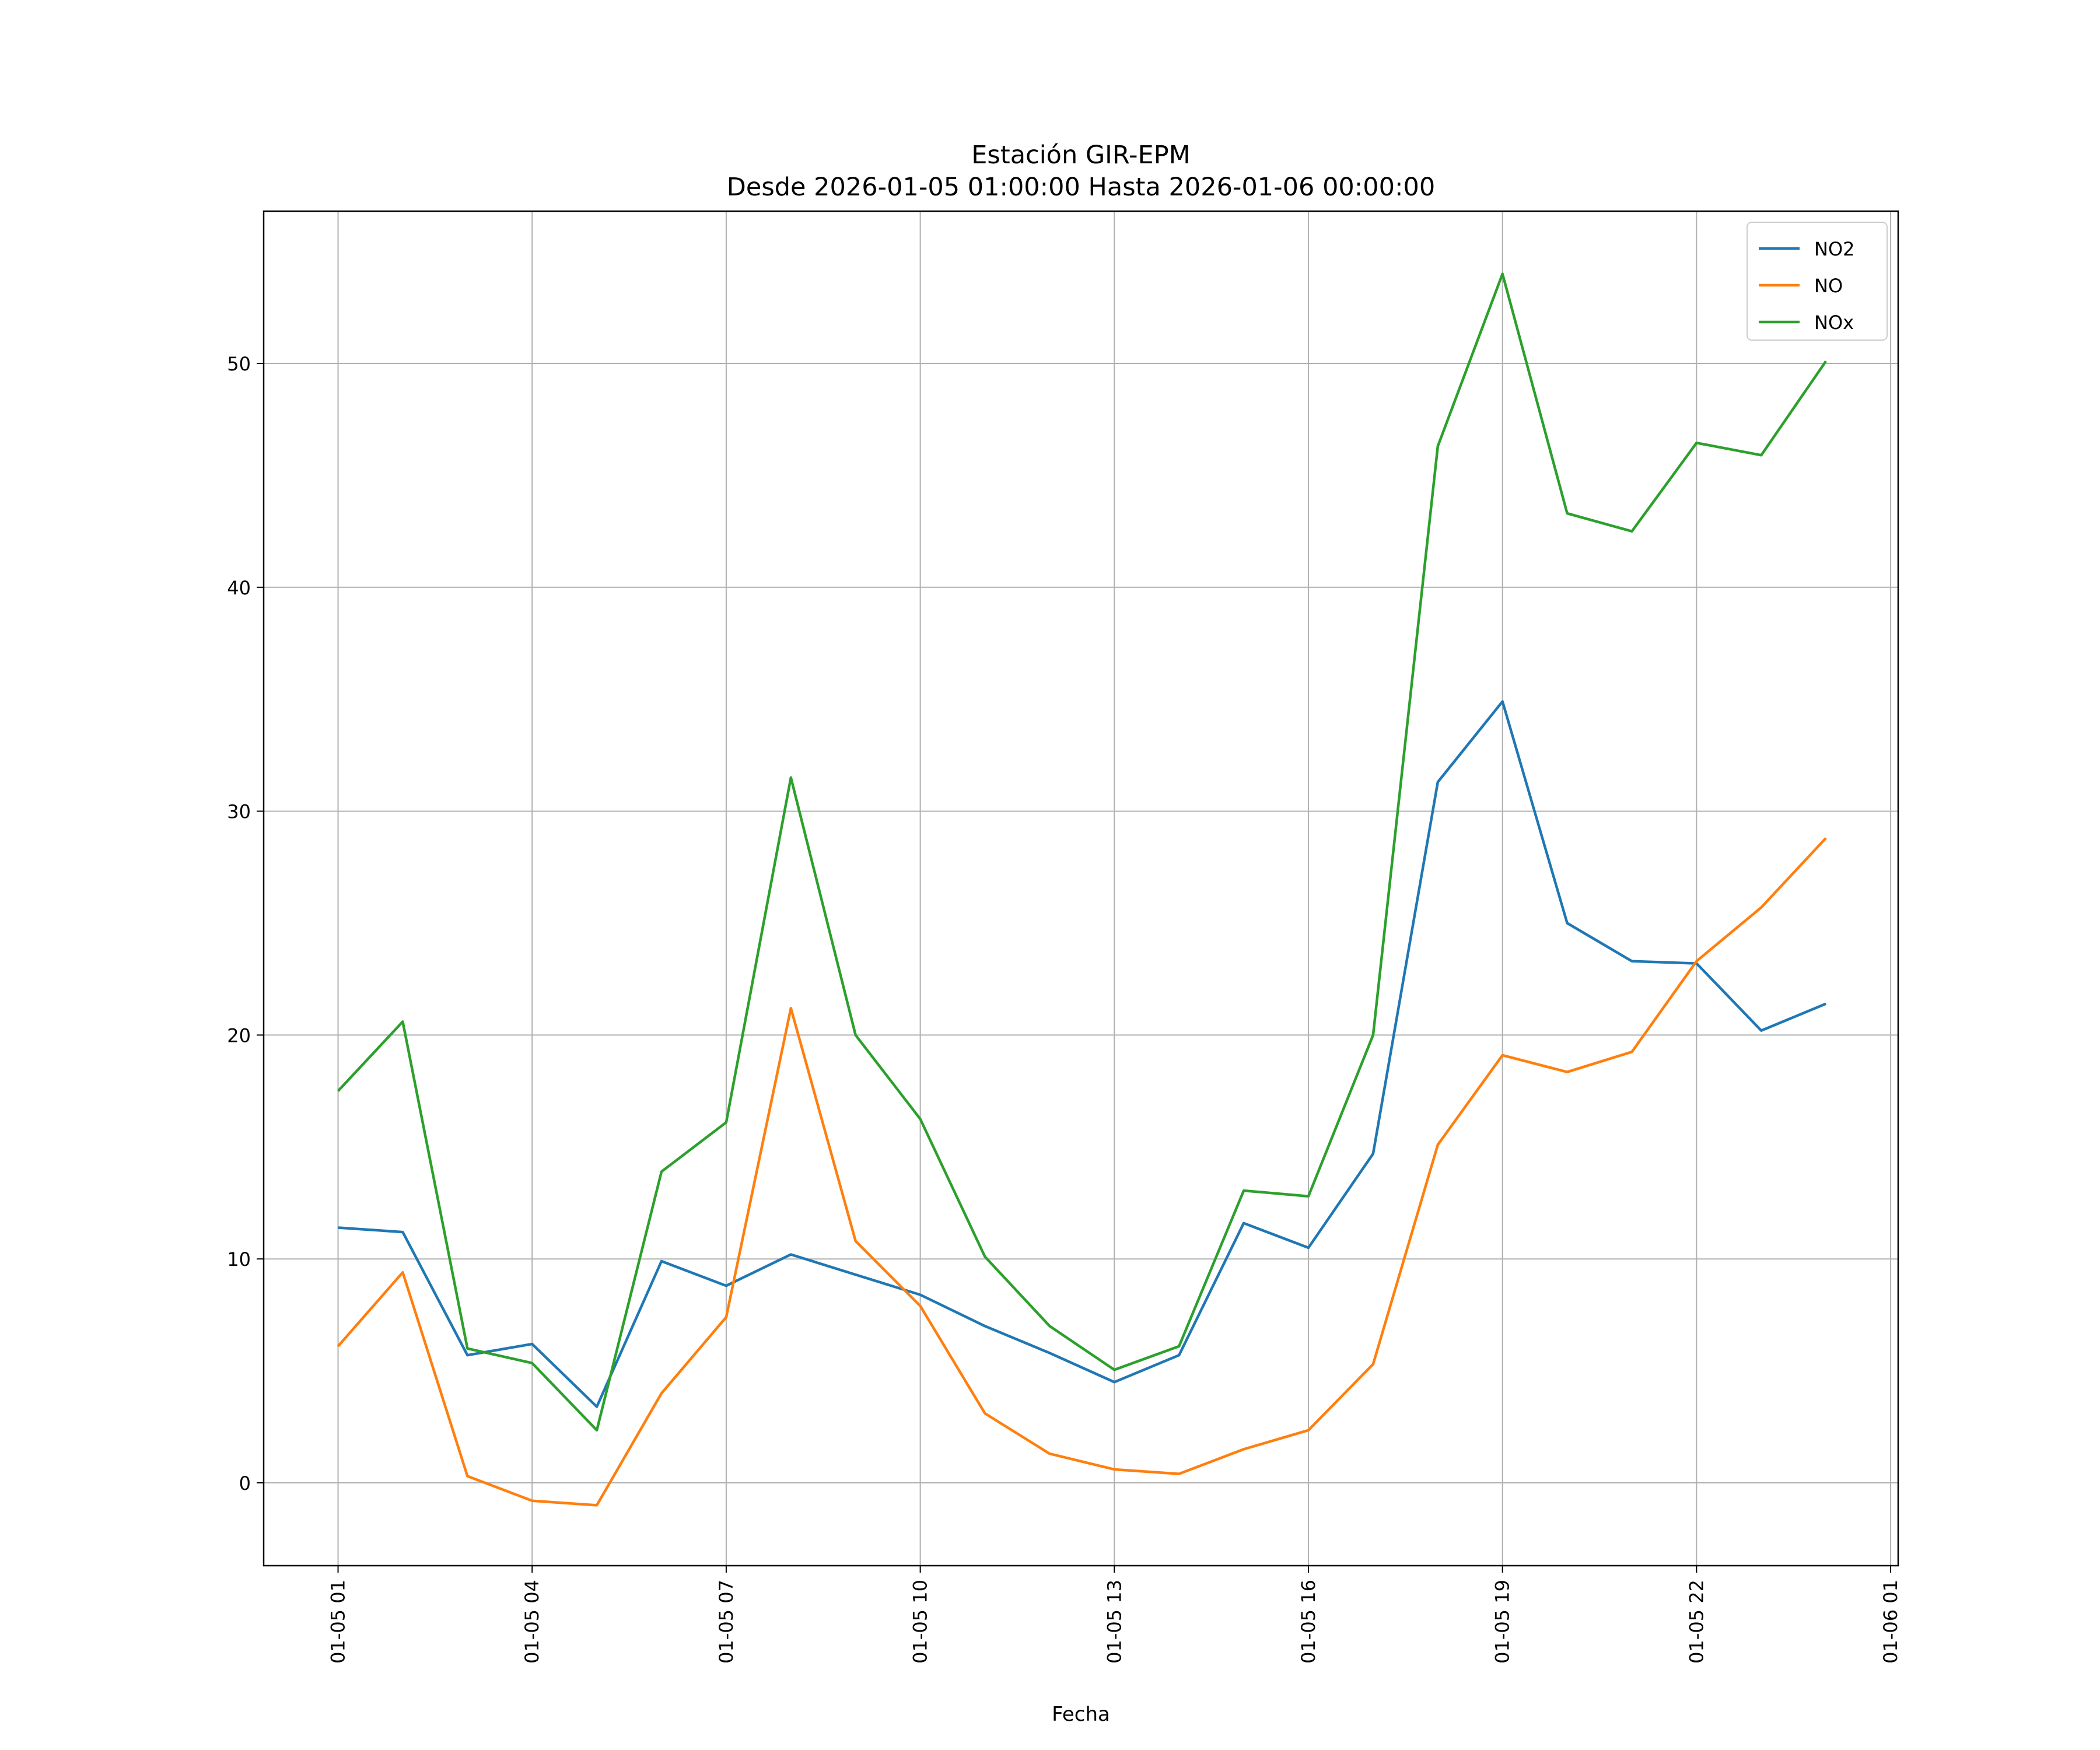 The image size is (2100, 1750). Describe the element at coordinates (239, 812) in the screenshot. I see `y-tick-label: 30` at that location.